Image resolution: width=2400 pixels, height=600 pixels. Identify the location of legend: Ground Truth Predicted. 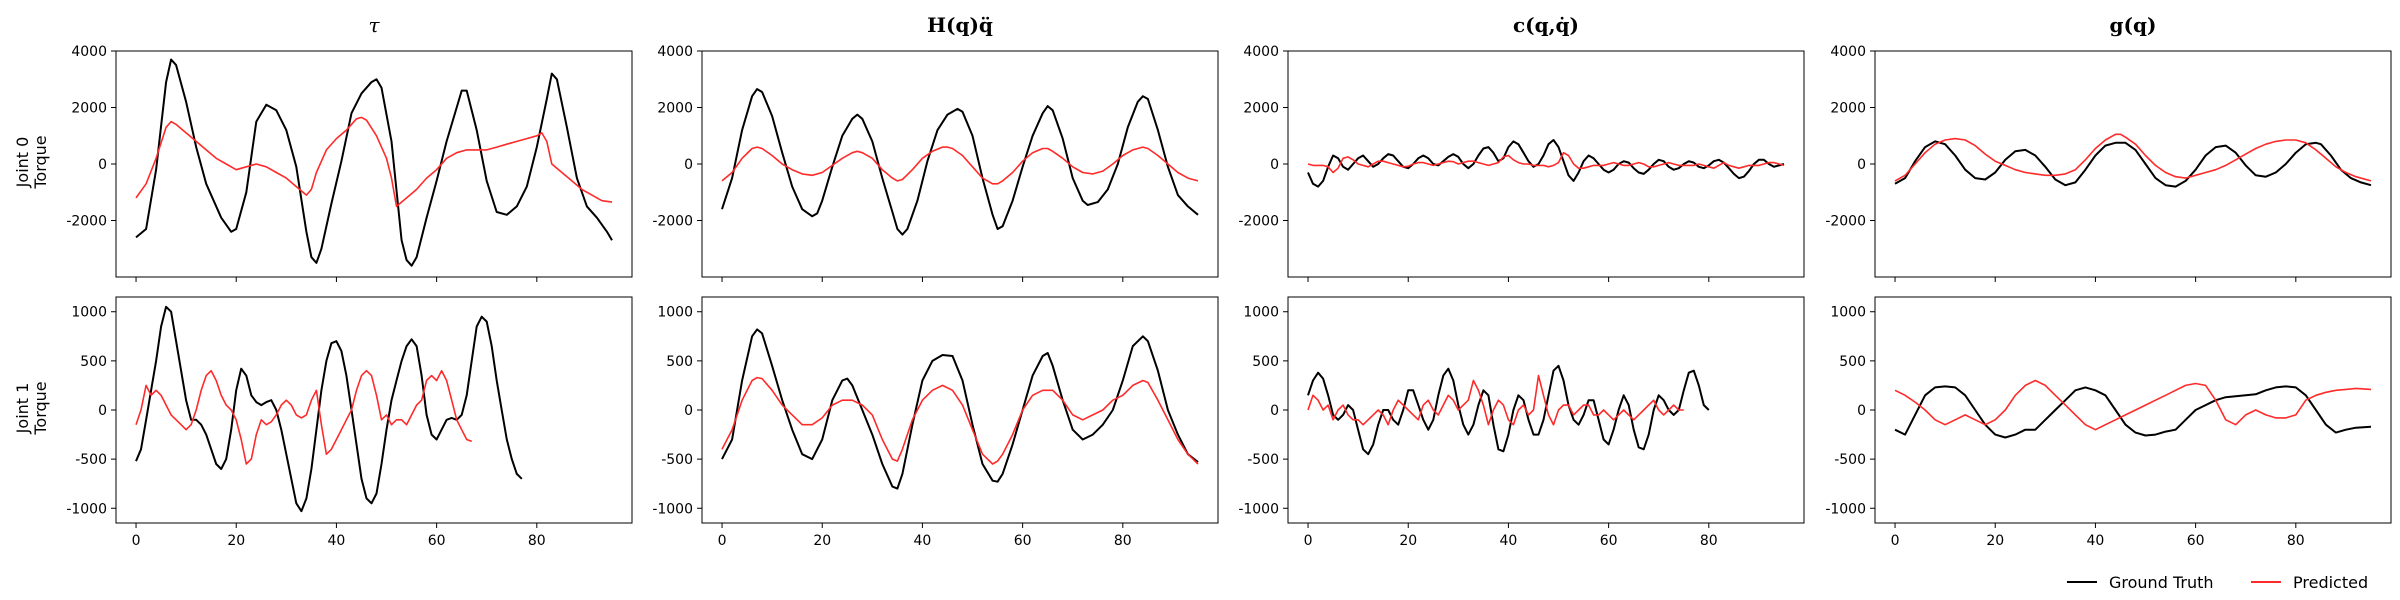
(2217, 582).